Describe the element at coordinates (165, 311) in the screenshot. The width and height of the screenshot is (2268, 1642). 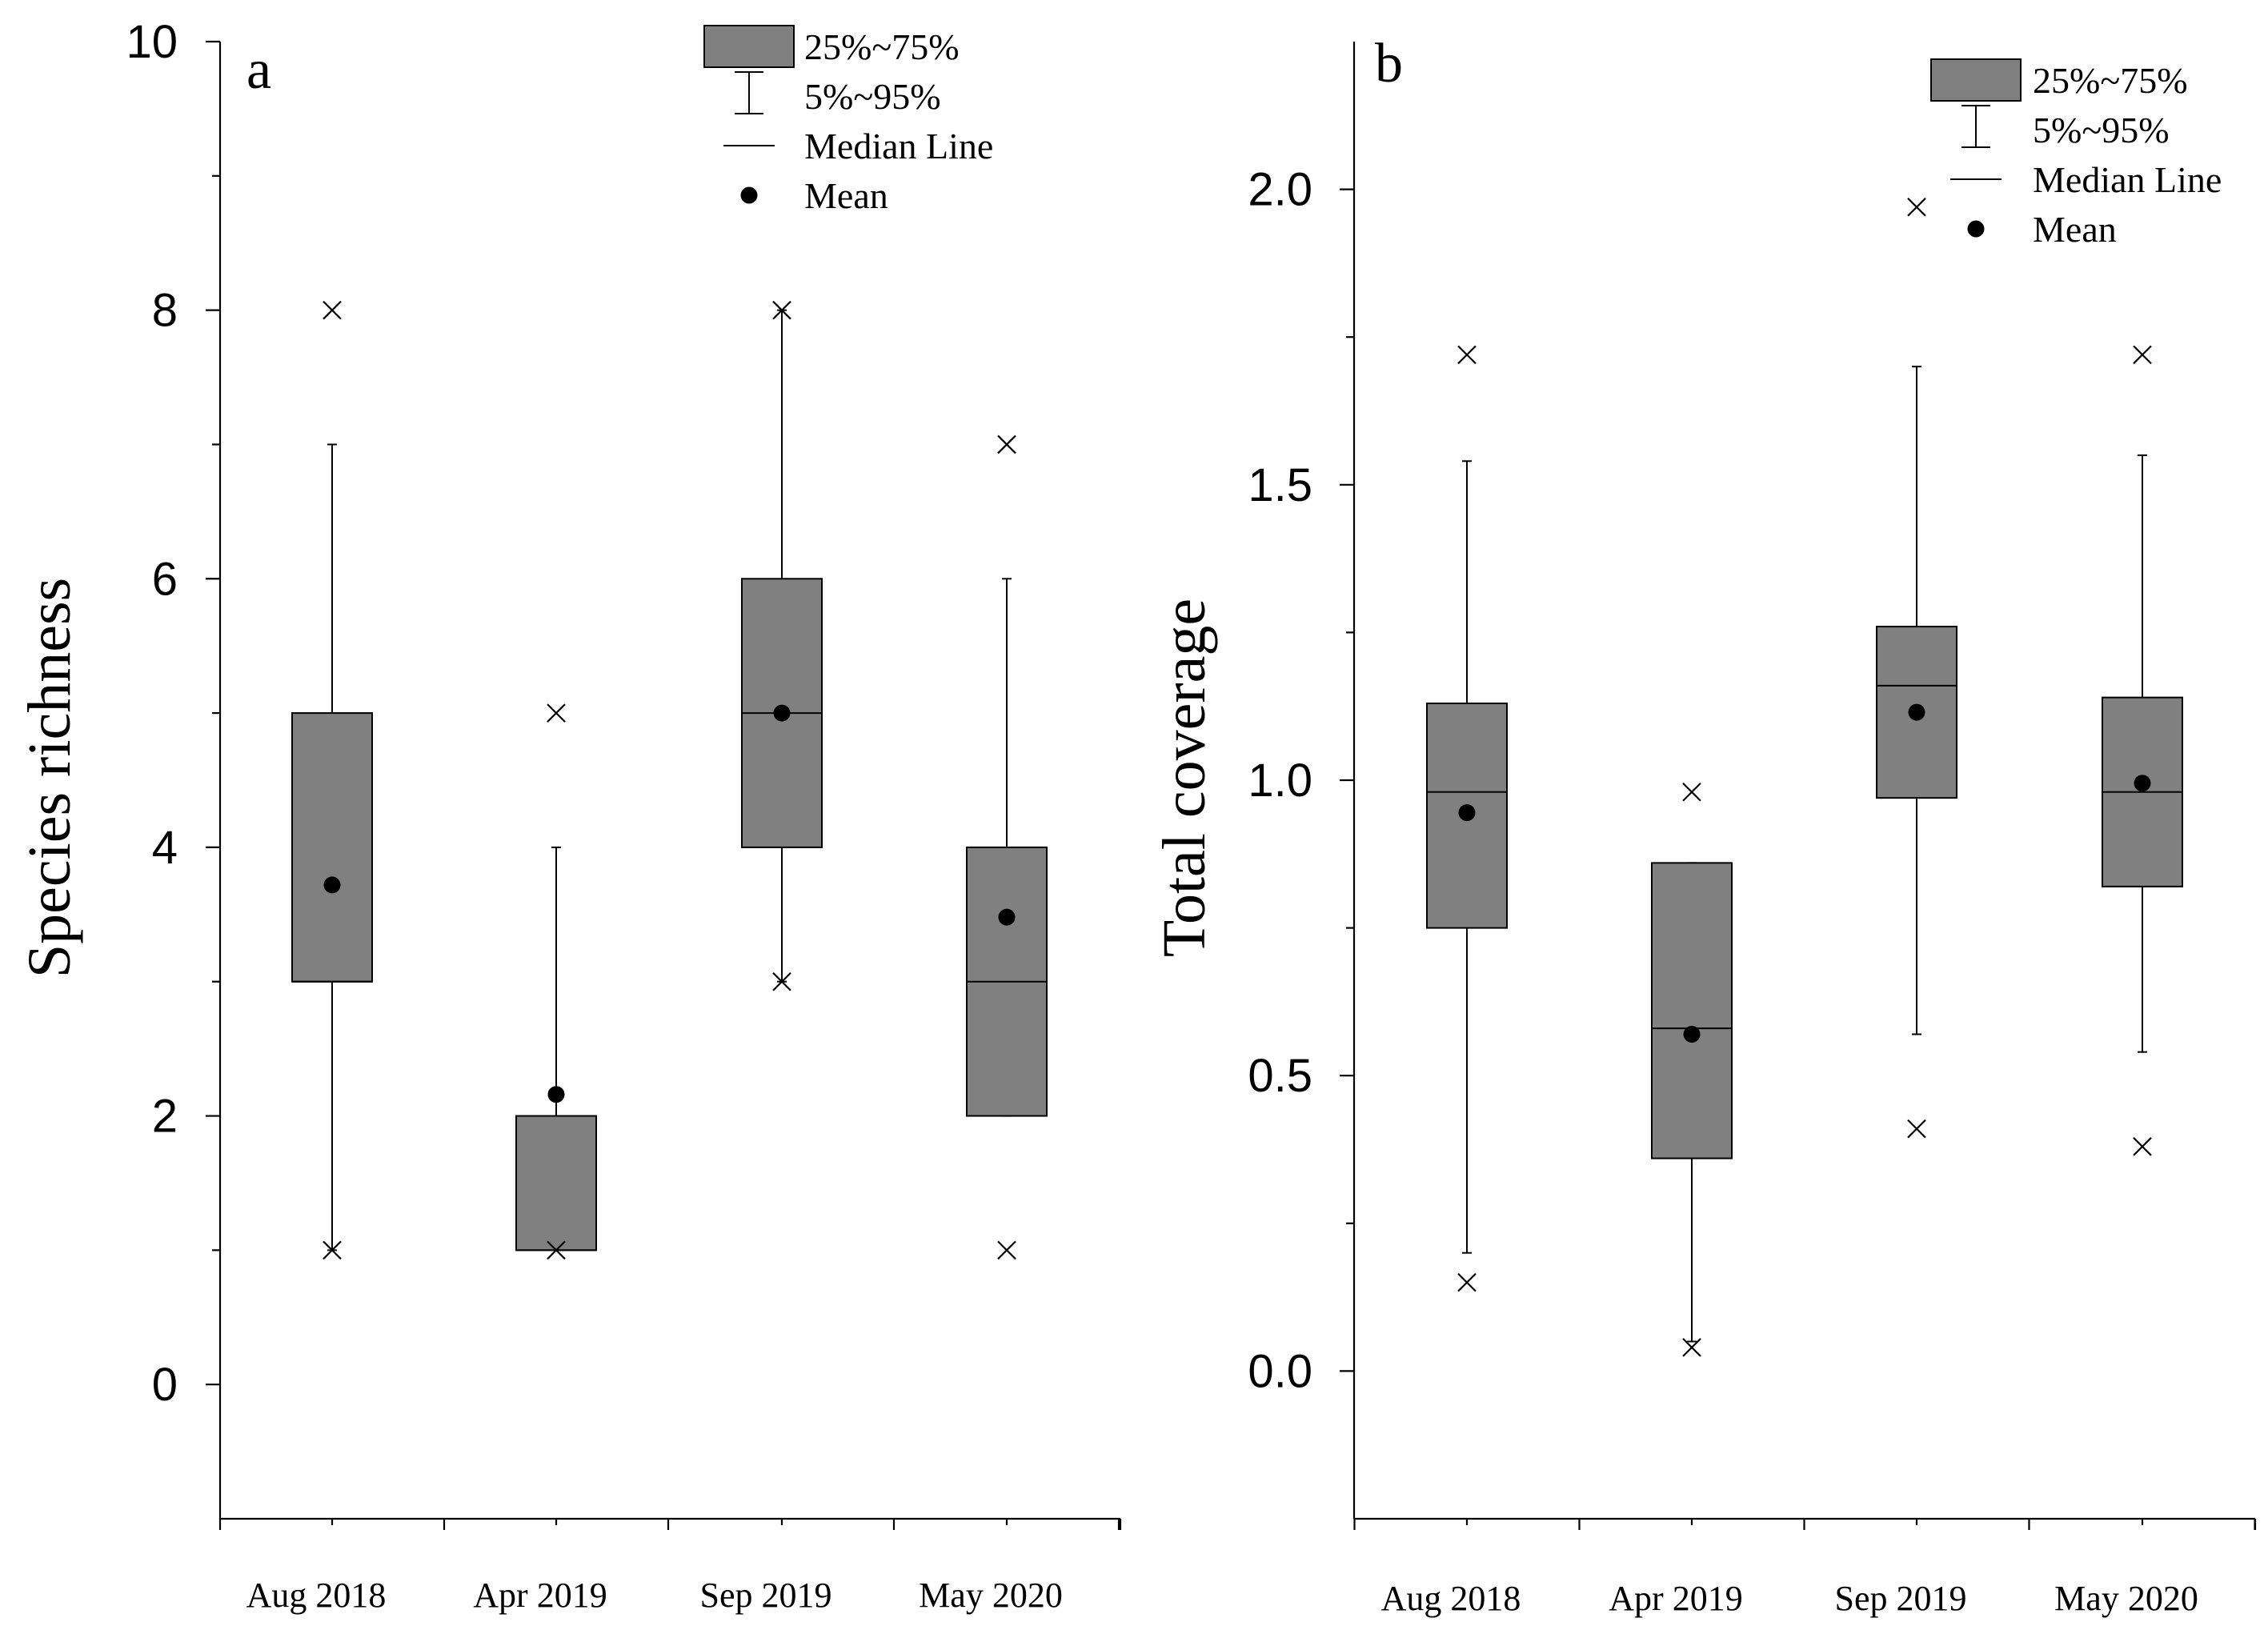
I see `y-tick-label: 8` at that location.